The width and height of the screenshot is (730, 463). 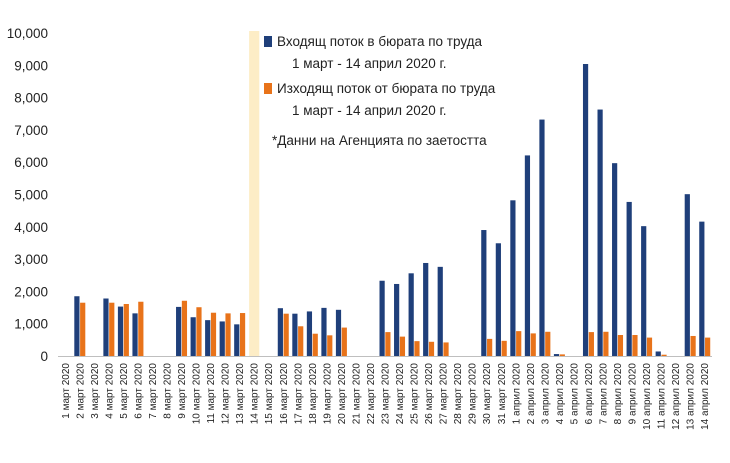 What do you see at coordinates (604, 394) in the screenshot?
I see `x-tick-label: 7 април 2020` at bounding box center [604, 394].